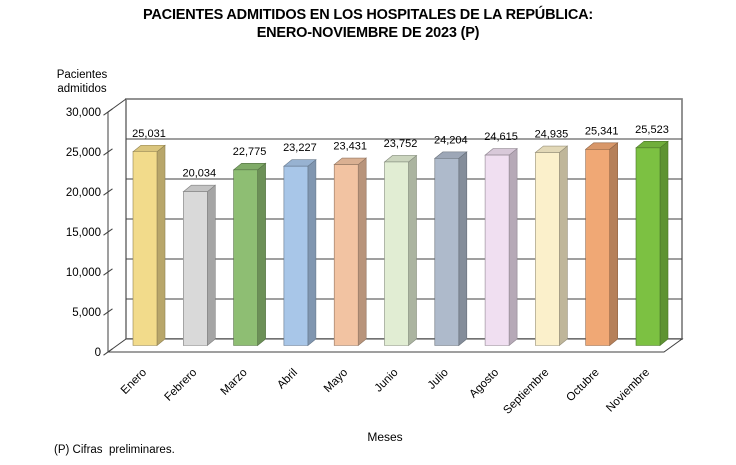 The width and height of the screenshot is (736, 465). Describe the element at coordinates (563, 246) in the screenshot. I see `bar-septiembre-side` at that location.